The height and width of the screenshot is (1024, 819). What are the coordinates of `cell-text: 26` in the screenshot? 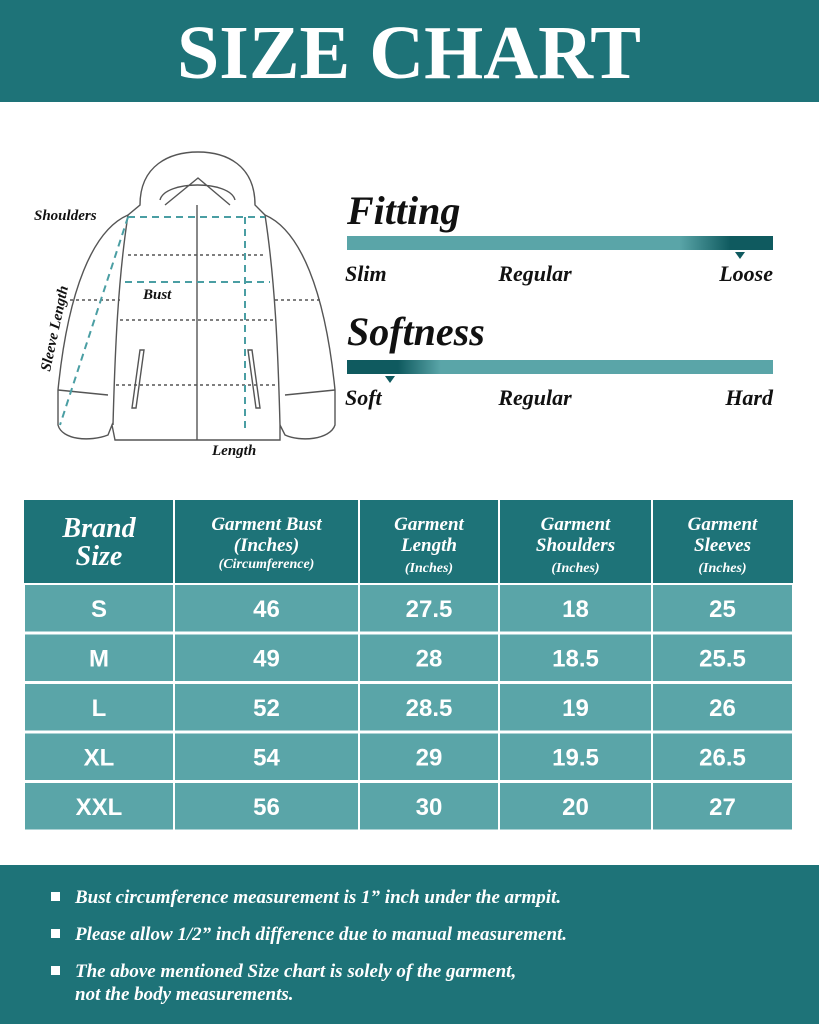 It's located at (722, 708).